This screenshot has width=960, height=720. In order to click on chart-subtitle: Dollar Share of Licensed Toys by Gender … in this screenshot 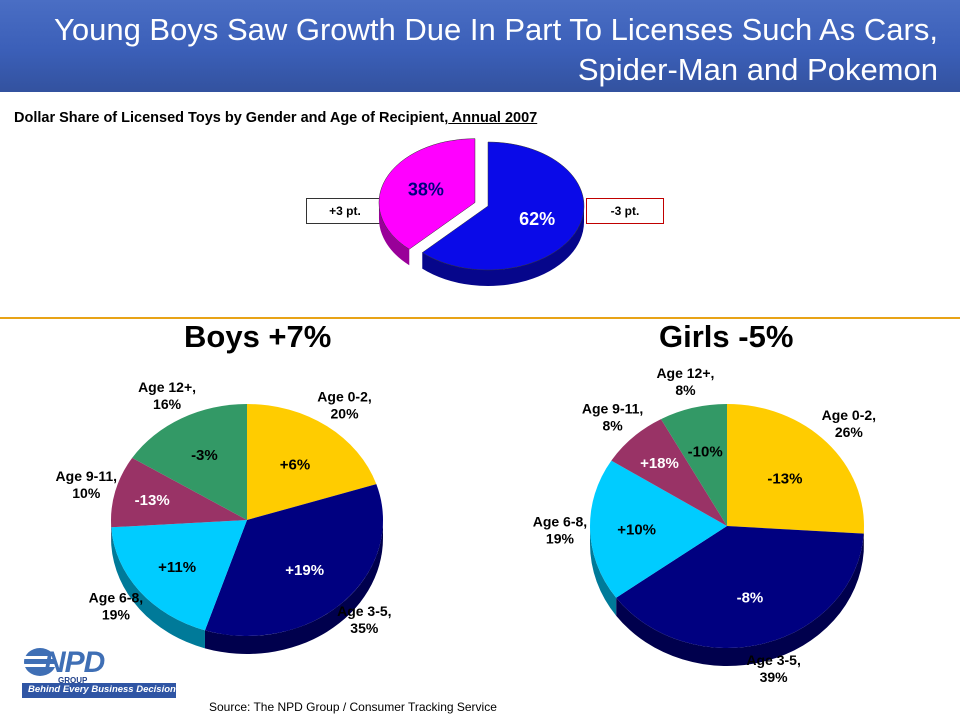, I will do `click(334, 118)`.